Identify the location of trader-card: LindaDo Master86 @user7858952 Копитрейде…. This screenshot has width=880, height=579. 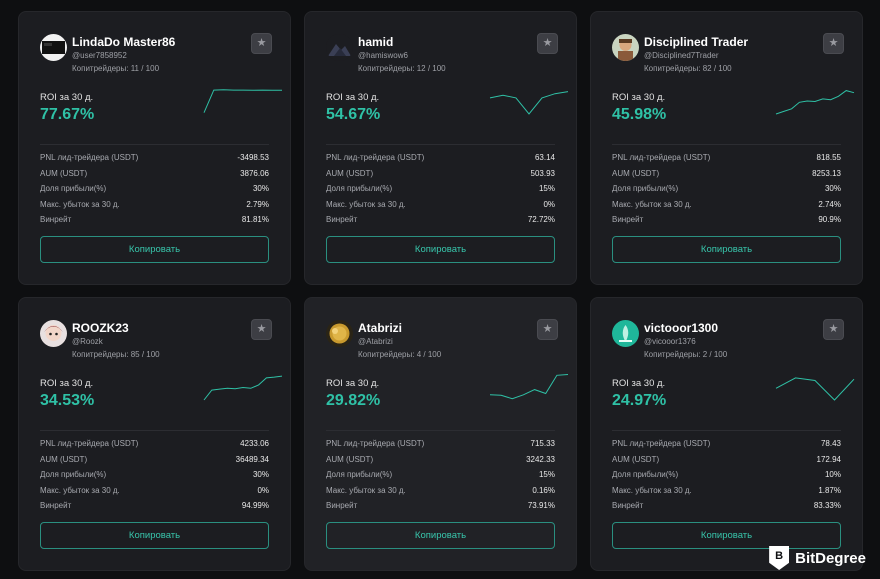
(154, 148).